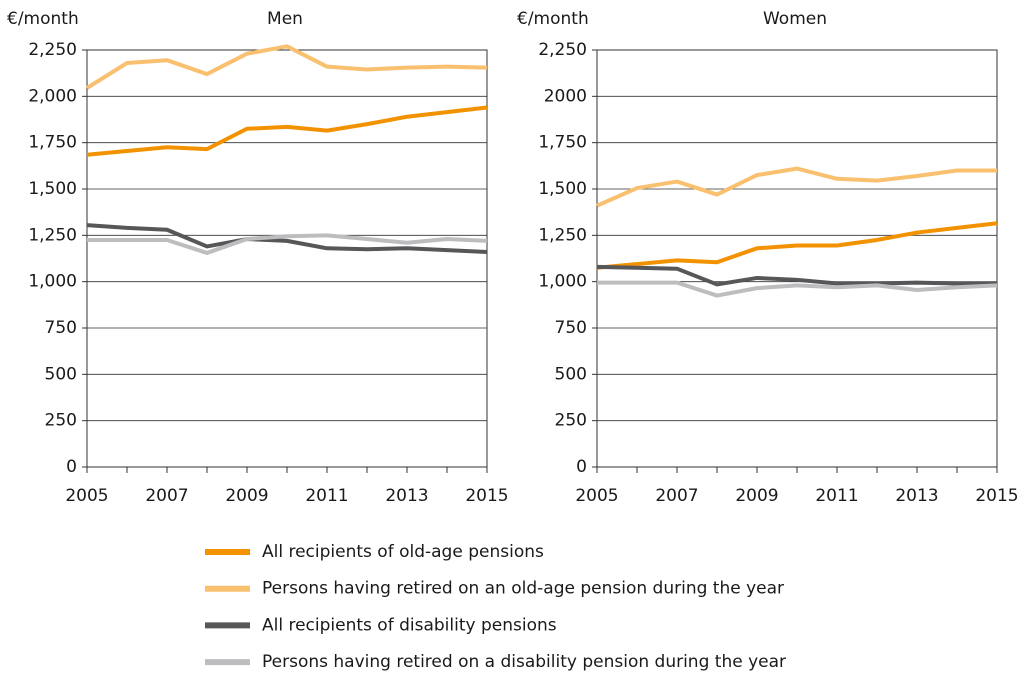  I want to click on y-tick-label: 2,000, so click(52, 96).